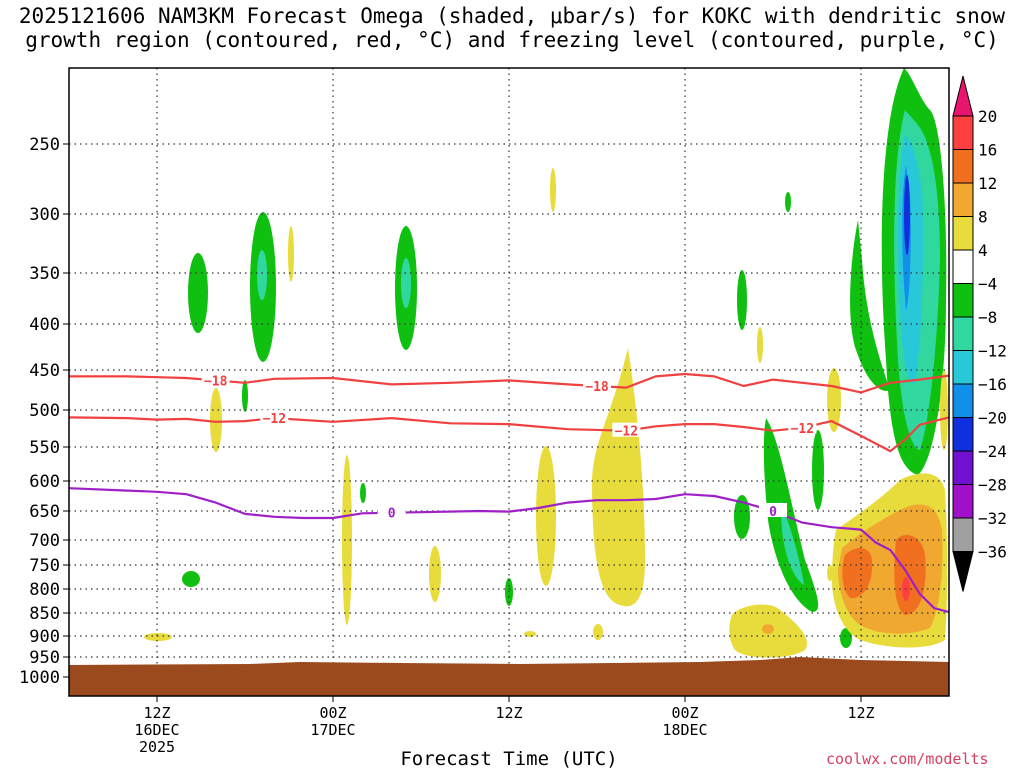  Describe the element at coordinates (44, 637) in the screenshot. I see `y-tick-label: 900` at that location.